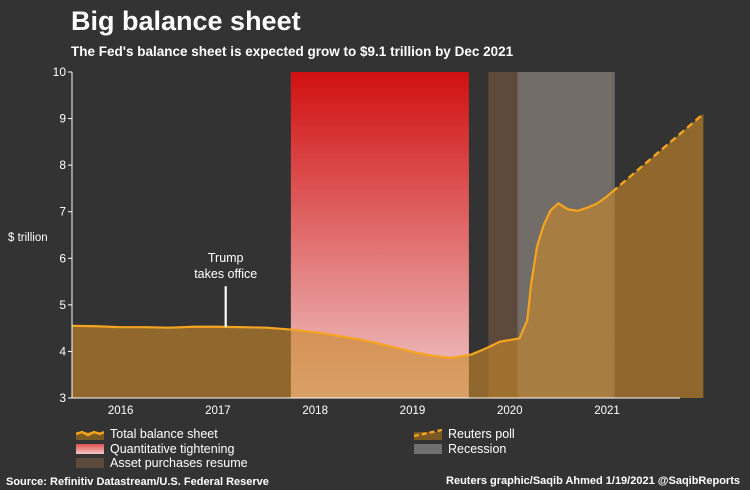 This screenshot has height=490, width=750. What do you see at coordinates (607, 411) in the screenshot?
I see `x-tick-label: 2021` at bounding box center [607, 411].